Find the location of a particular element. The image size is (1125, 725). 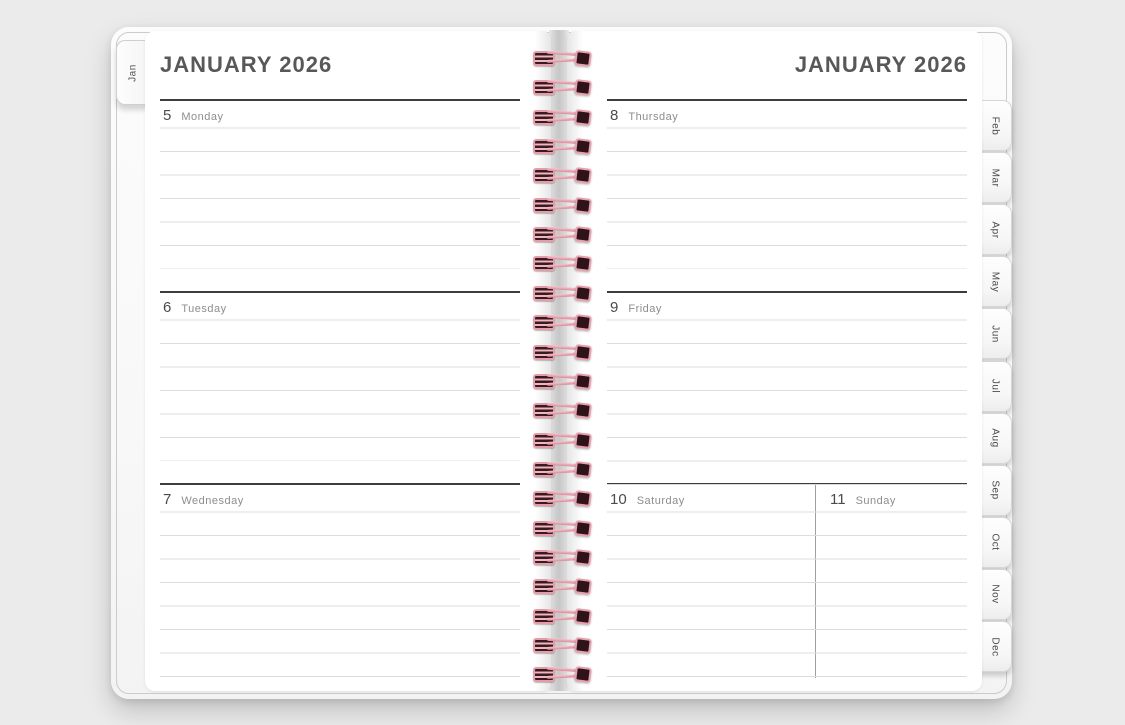

month-tab-label: Jan is located at coordinates (132, 72).